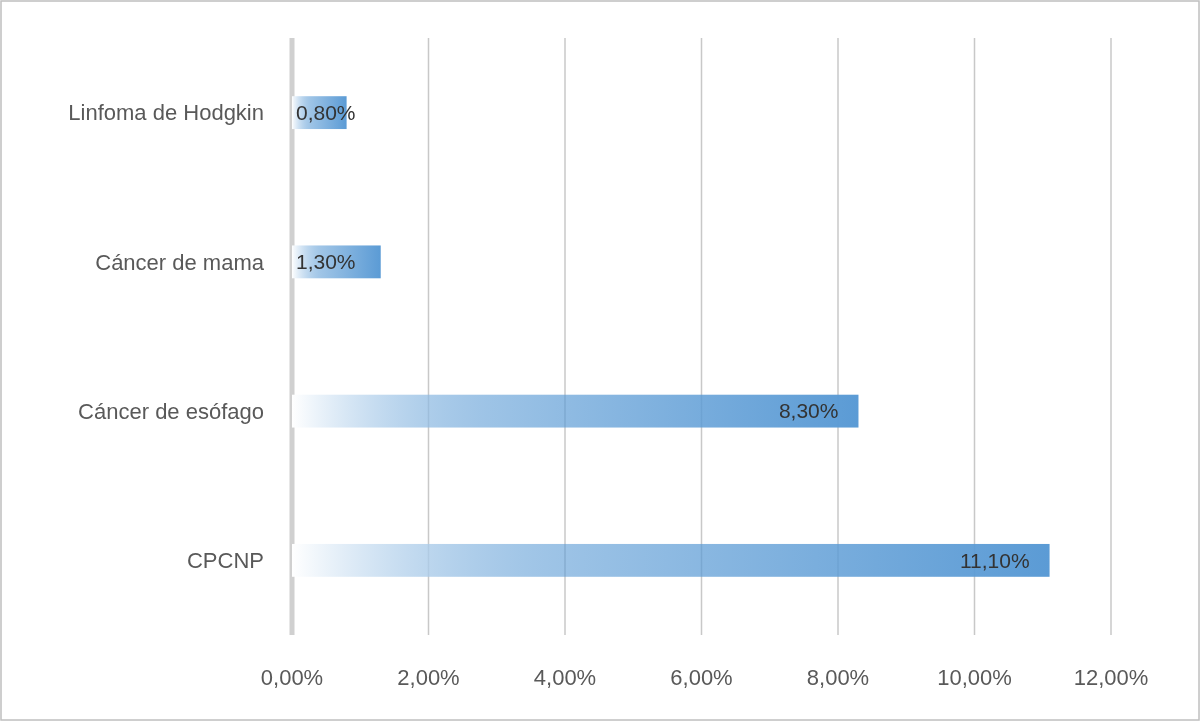  Describe the element at coordinates (974, 677) in the screenshot. I see `x-tick-label: 10,00%` at that location.